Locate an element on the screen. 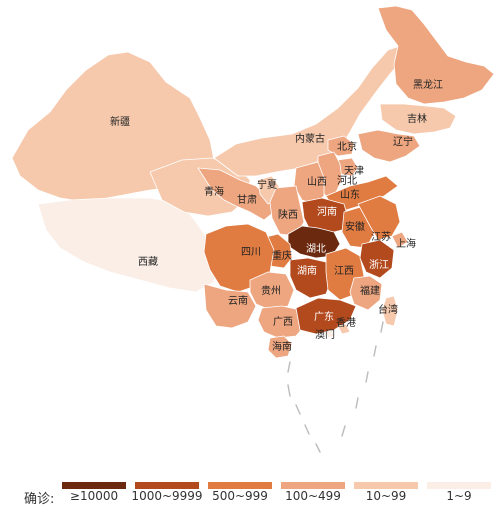 Image resolution: width=500 pixels, height=507 pixels. legend-label-2: 500~999 is located at coordinates (240, 496).